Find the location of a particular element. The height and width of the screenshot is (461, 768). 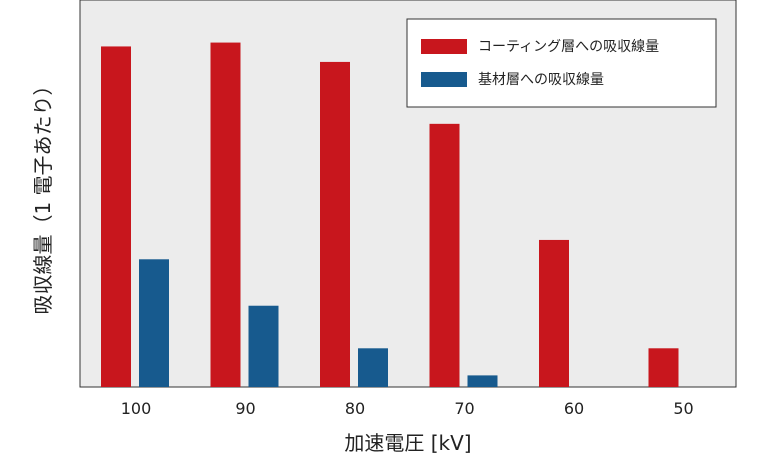

legend-box is located at coordinates (561, 63).